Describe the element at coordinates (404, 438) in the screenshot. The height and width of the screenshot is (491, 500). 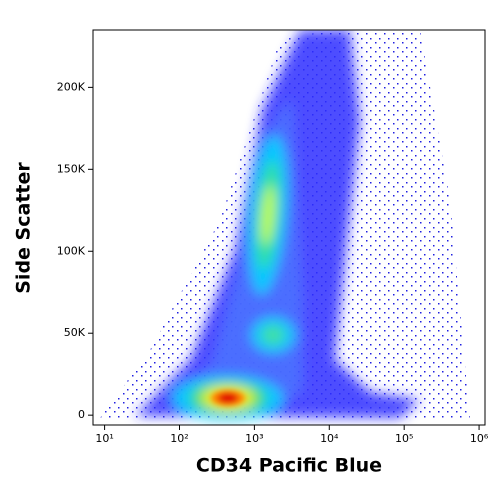
I see `x-tick-label: 10⁵` at that location.